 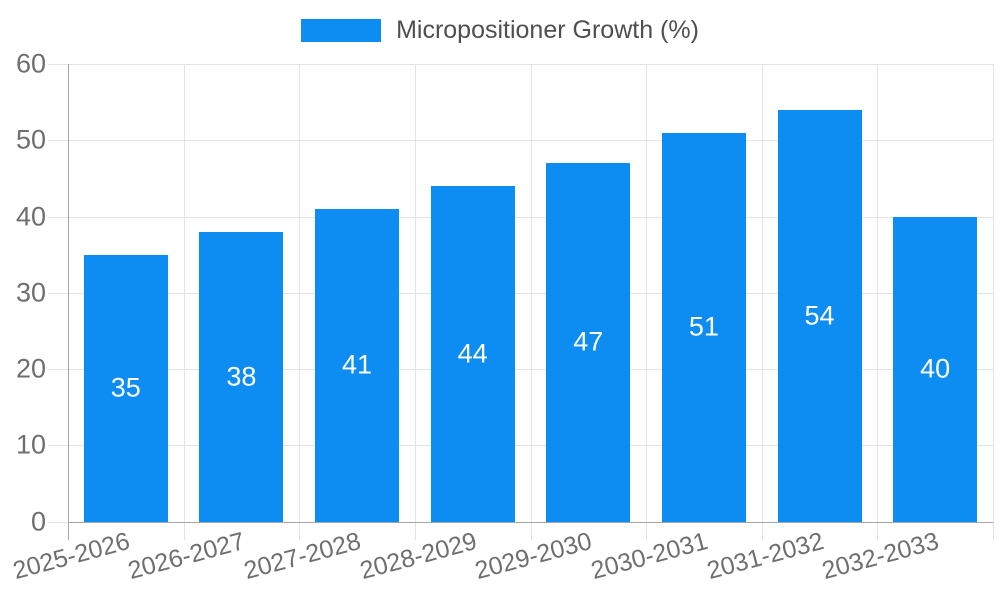 I want to click on y-tick-label: 20, so click(x=30, y=368).